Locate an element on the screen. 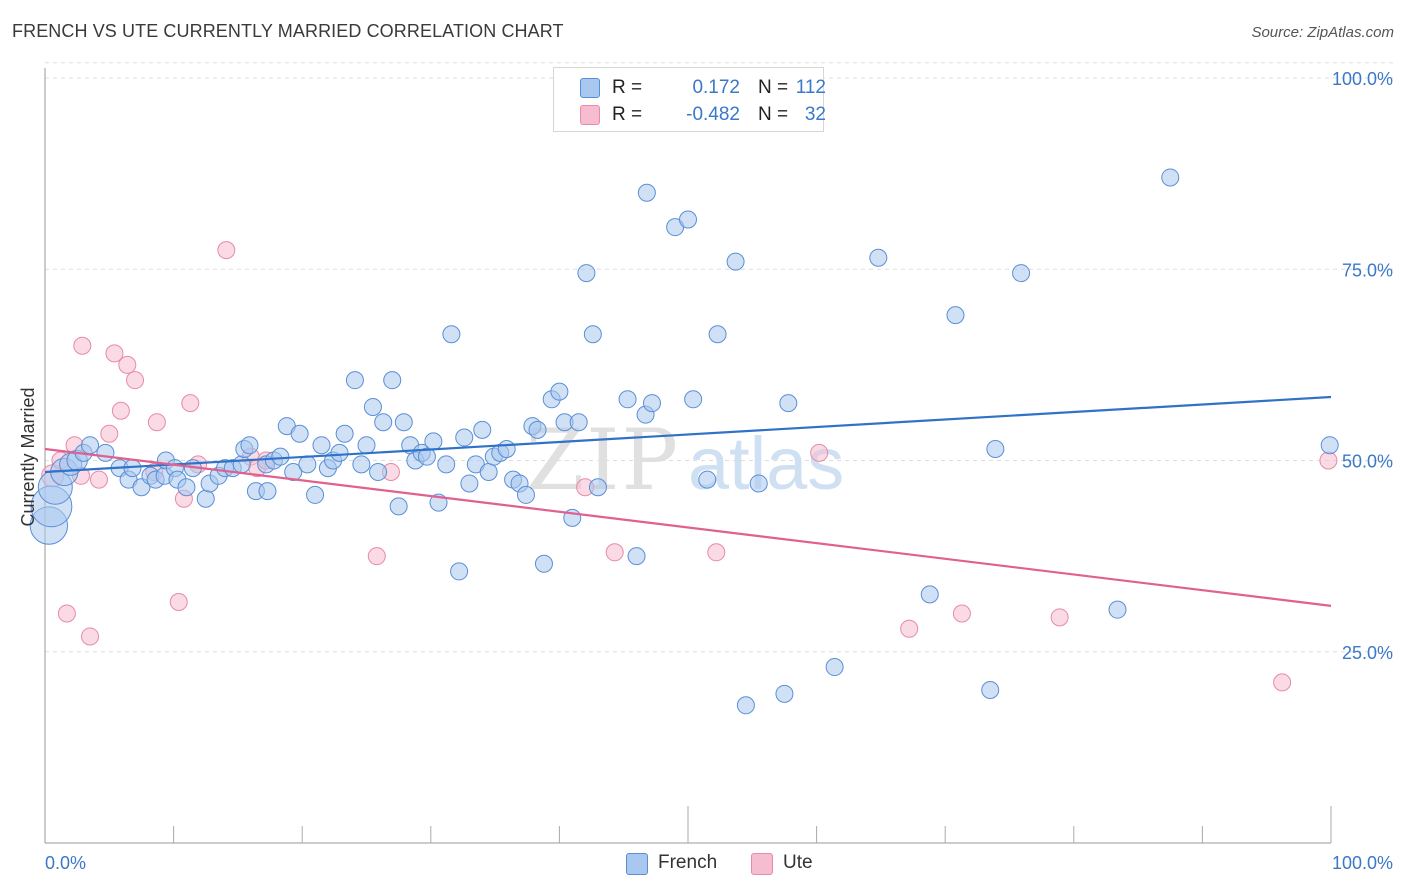 This screenshot has height=892, width=1406. y-tick-label: 25.0% is located at coordinates (1367, 653).